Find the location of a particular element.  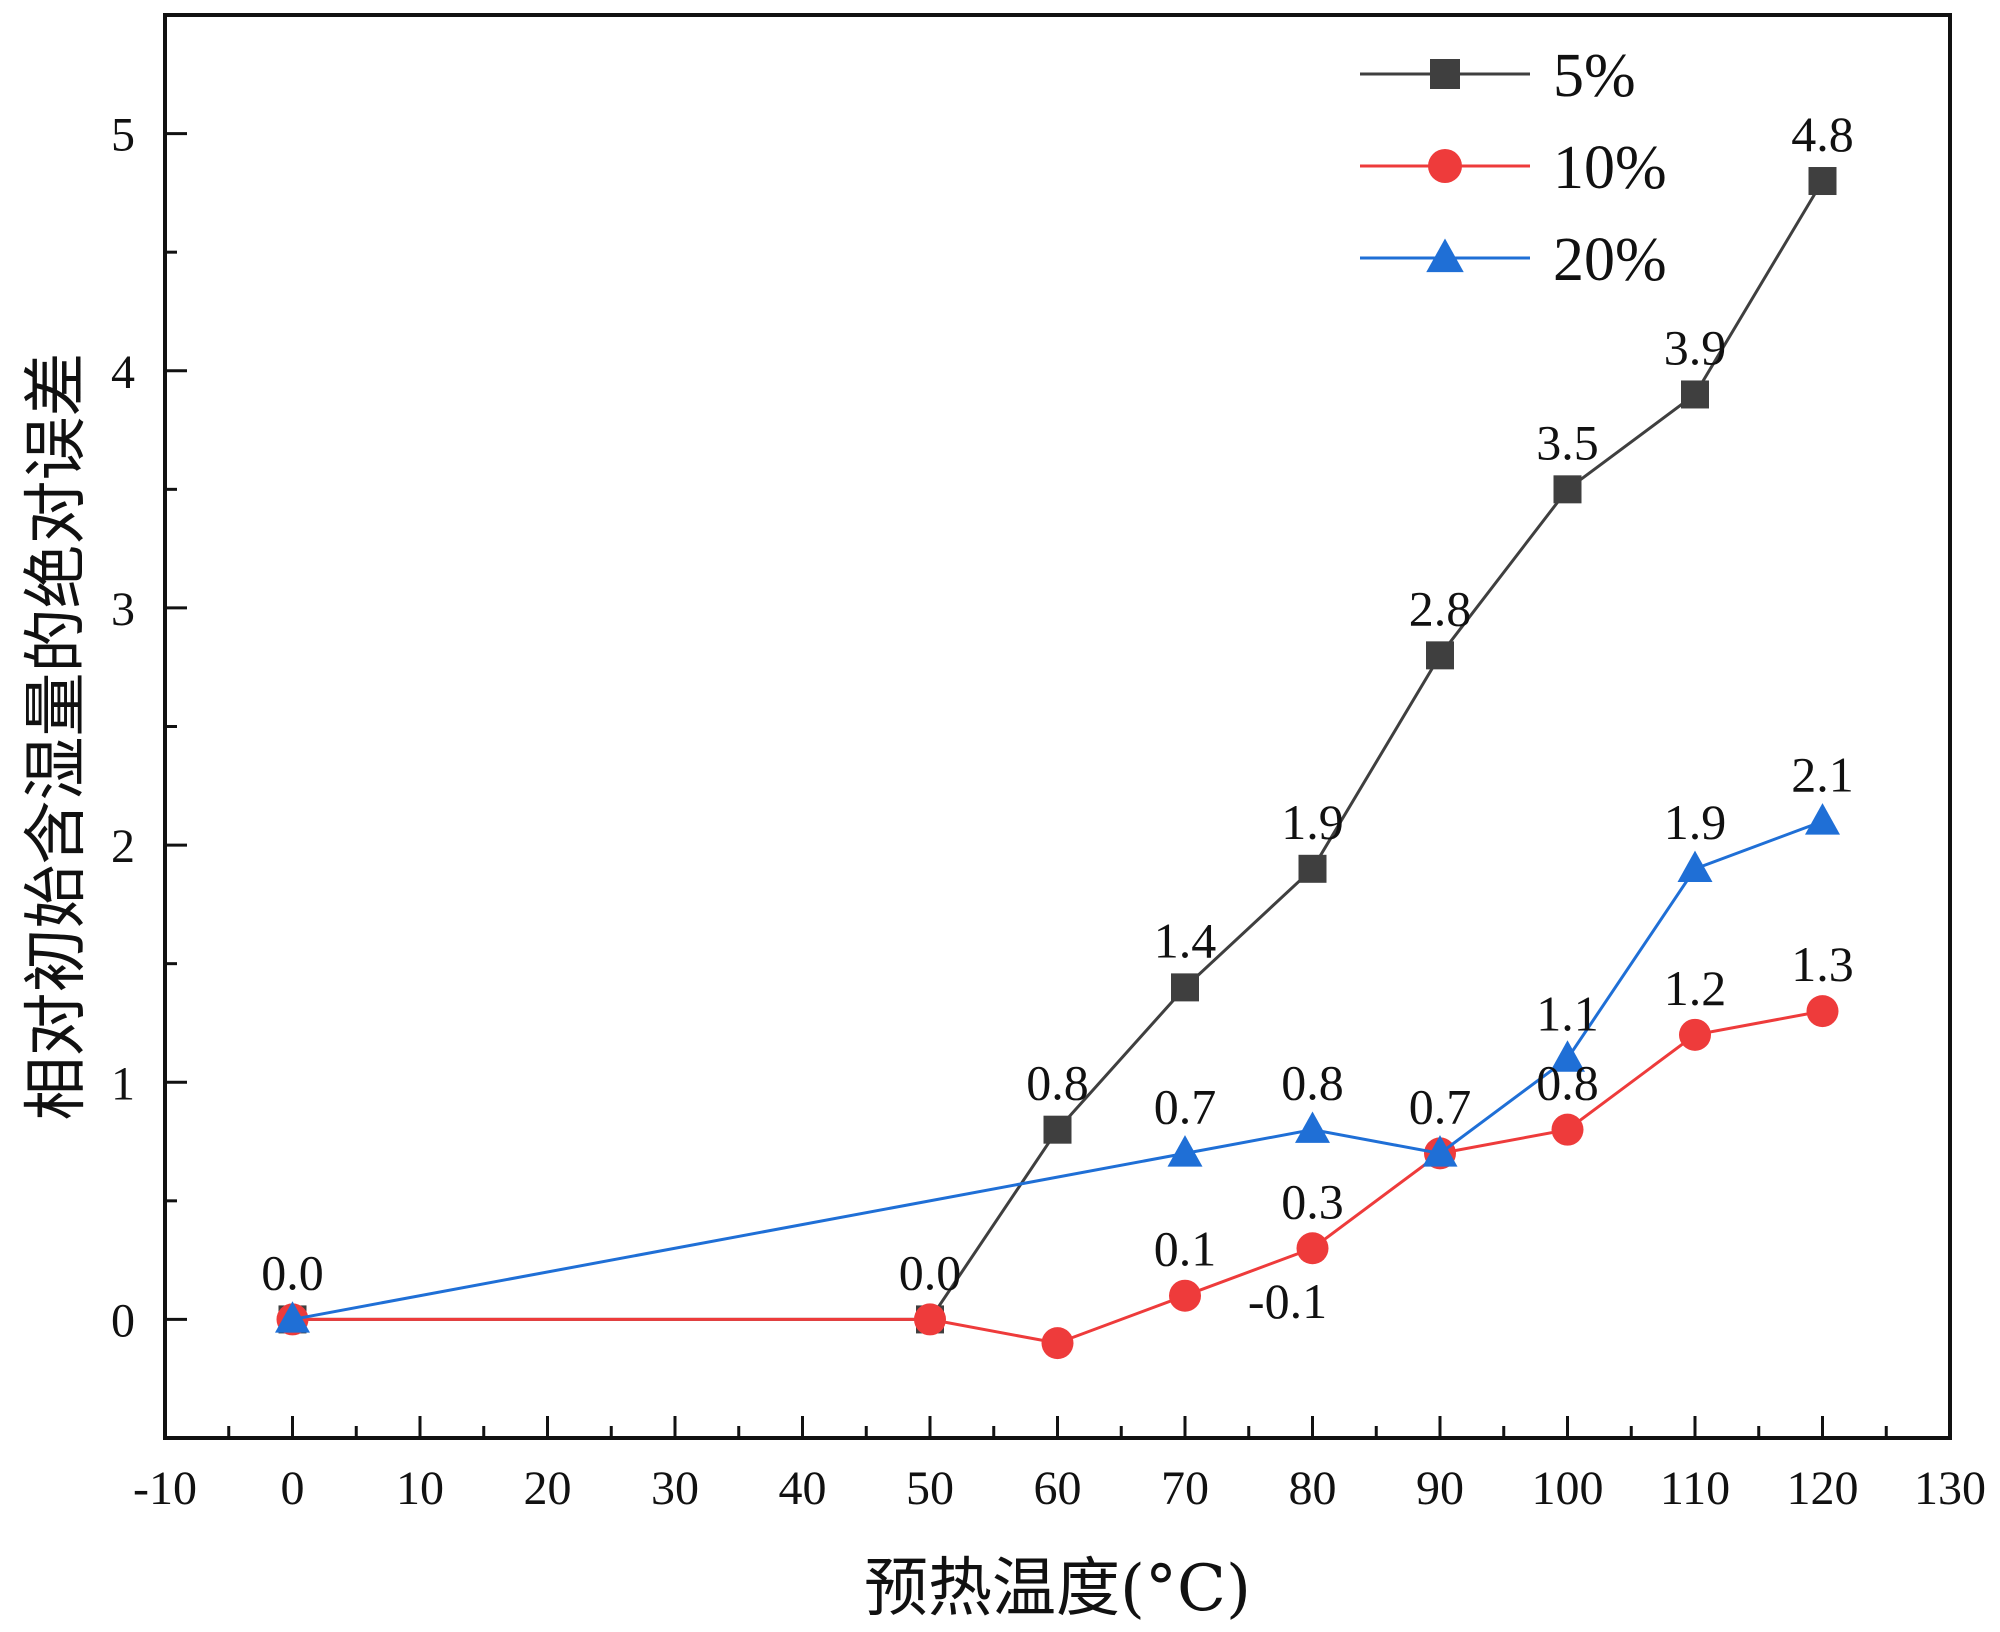

x-tick-label: 30 is located at coordinates (675, 1488).